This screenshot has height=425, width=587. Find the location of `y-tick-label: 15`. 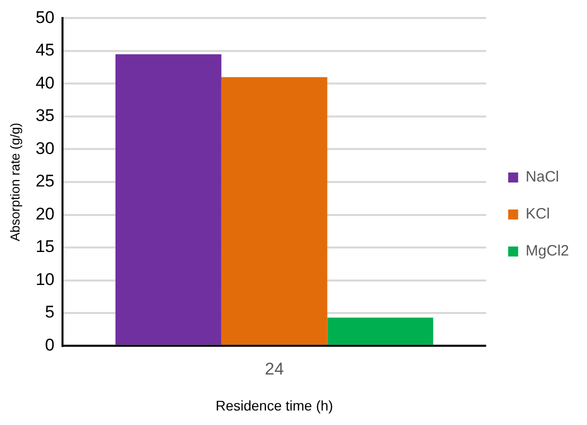

y-tick-label: 15 is located at coordinates (45, 246).